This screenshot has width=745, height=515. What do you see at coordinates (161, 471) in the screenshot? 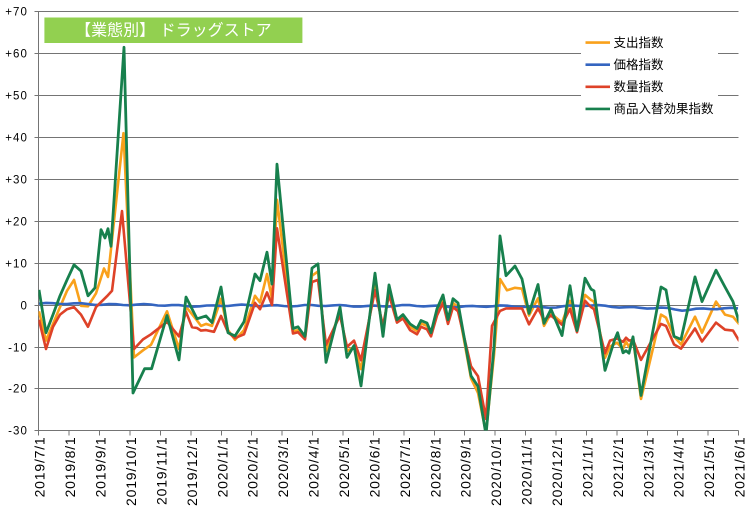
I see `svg-text: 2019/11/1` at bounding box center [161, 471].